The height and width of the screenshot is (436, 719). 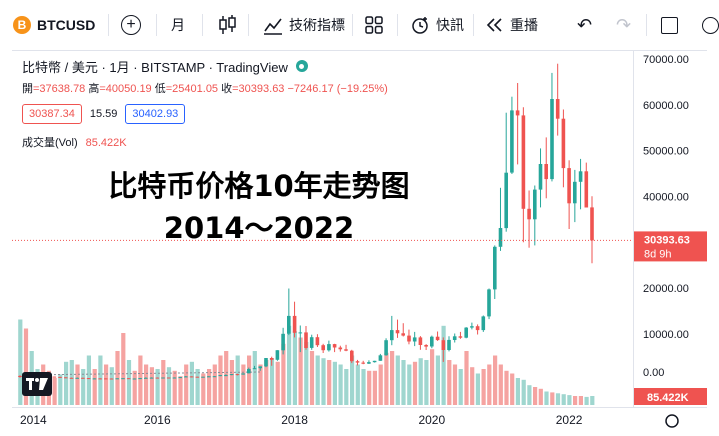 I want to click on alert-button: 快訊, so click(x=437, y=25).